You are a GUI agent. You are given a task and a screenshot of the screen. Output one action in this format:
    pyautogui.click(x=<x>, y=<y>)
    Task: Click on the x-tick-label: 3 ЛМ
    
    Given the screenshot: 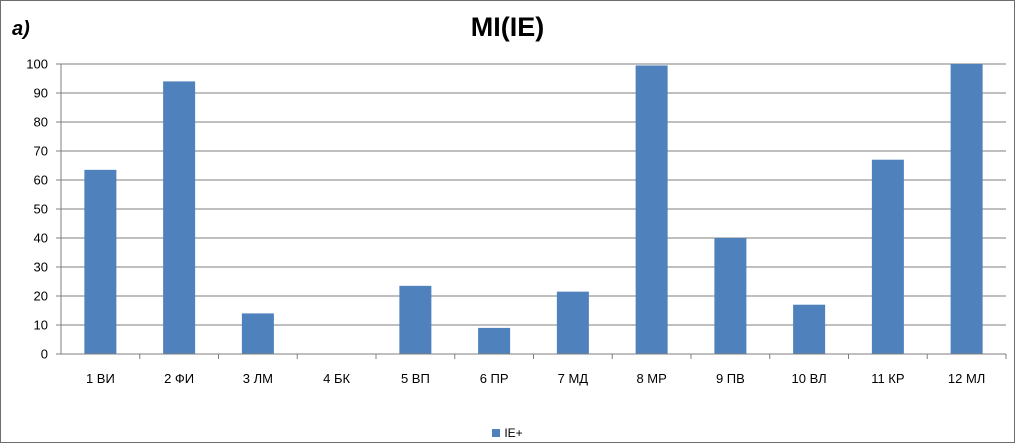 What is the action you would take?
    pyautogui.click(x=258, y=378)
    